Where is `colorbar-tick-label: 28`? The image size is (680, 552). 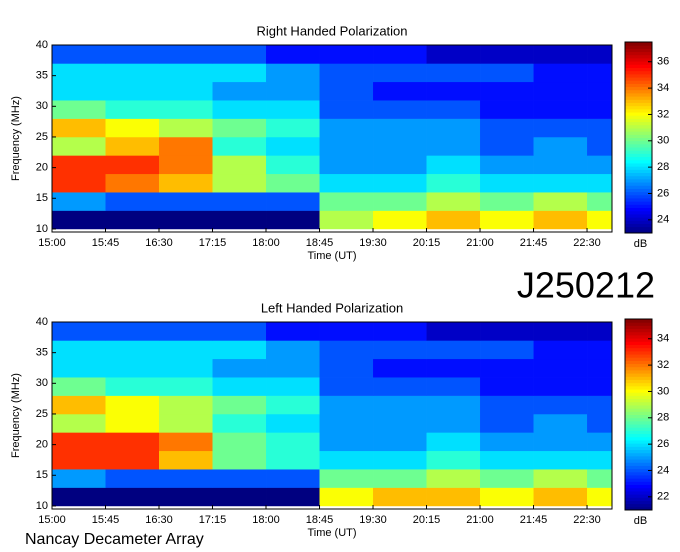
colorbar-tick-label: 28 is located at coordinates (663, 418).